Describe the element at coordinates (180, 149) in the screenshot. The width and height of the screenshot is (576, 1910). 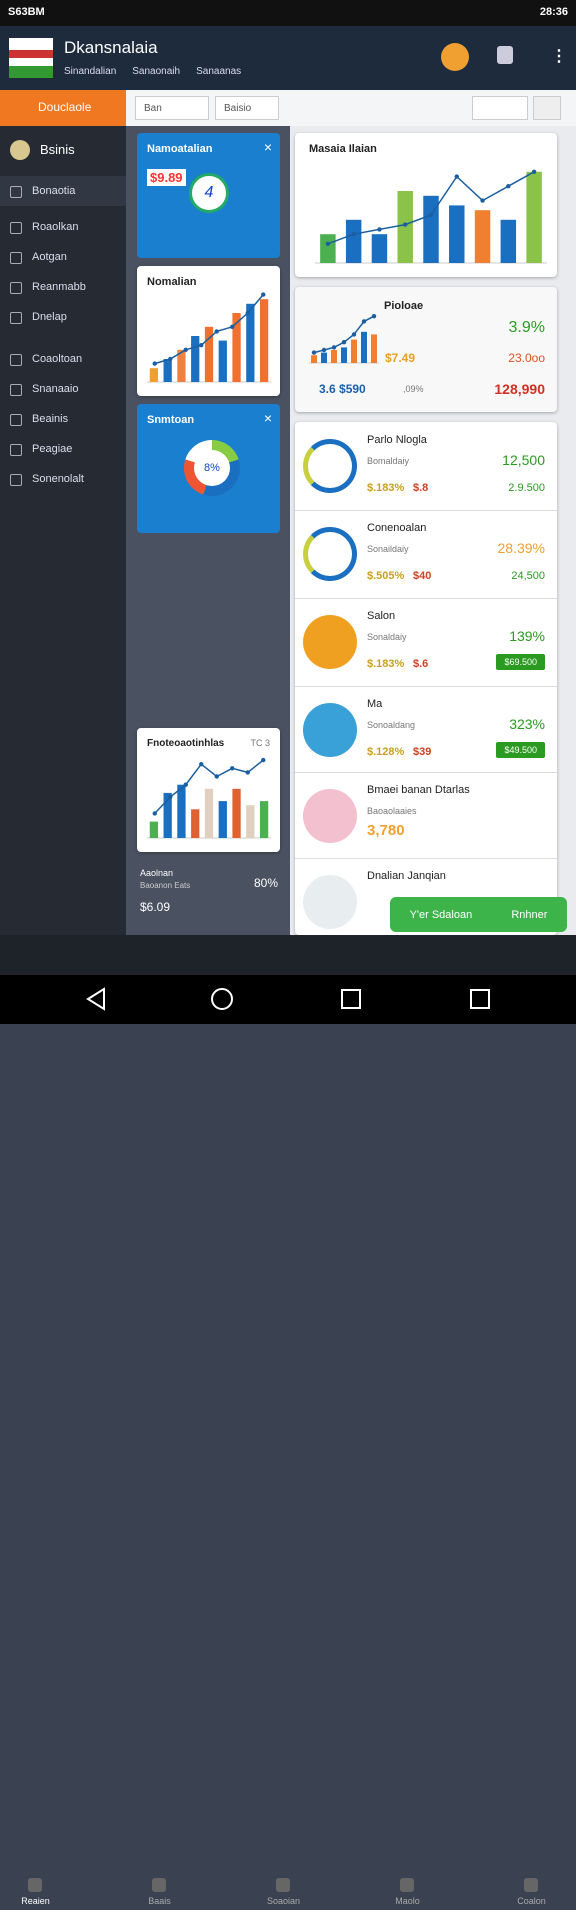
I see `widget-title: Namoatalian` at that location.